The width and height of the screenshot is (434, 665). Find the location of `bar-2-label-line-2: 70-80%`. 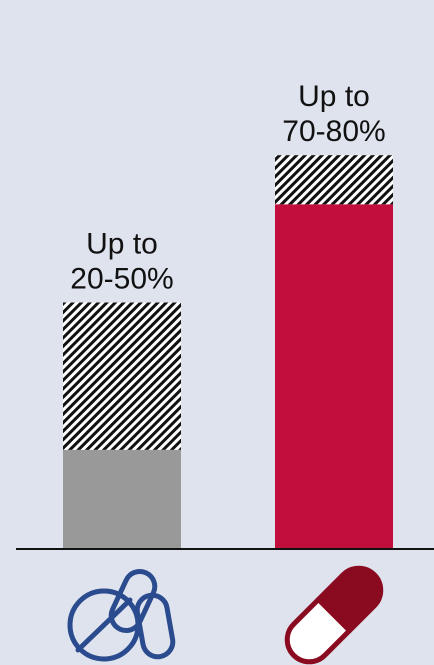

bar-2-label-line-2: 70-80% is located at coordinates (333, 131).